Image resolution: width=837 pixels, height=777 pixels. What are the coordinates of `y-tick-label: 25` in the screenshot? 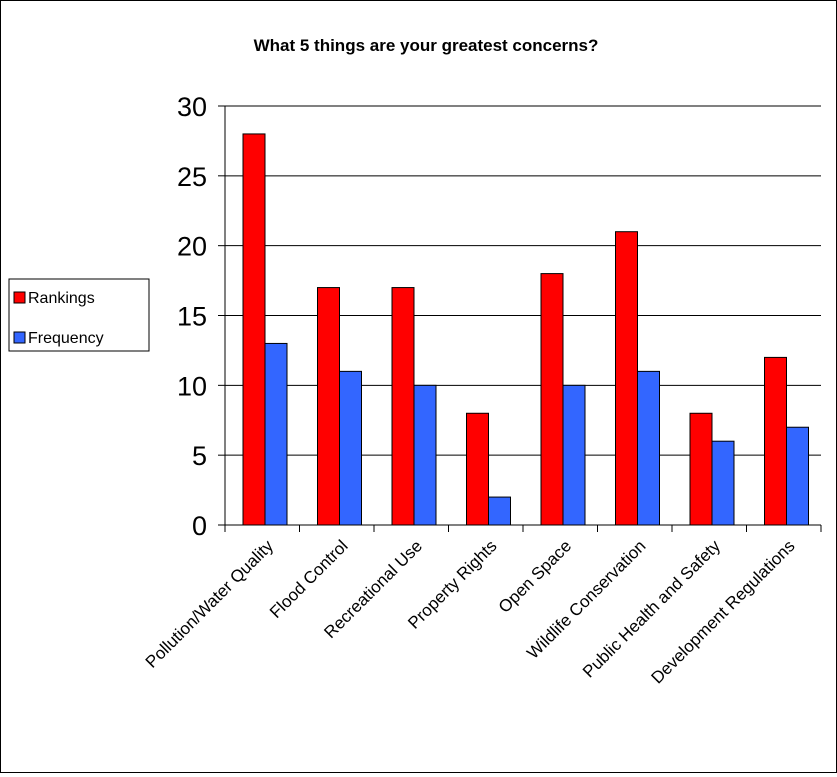 It's located at (192, 177).